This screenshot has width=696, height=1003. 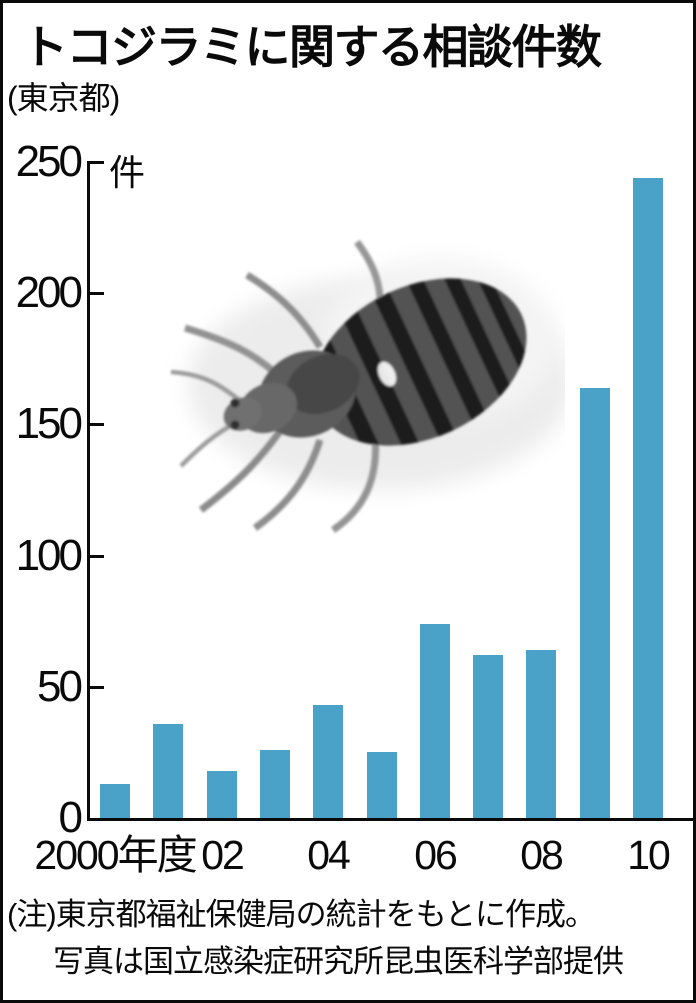 I want to click on bar-2010, so click(x=648, y=498).